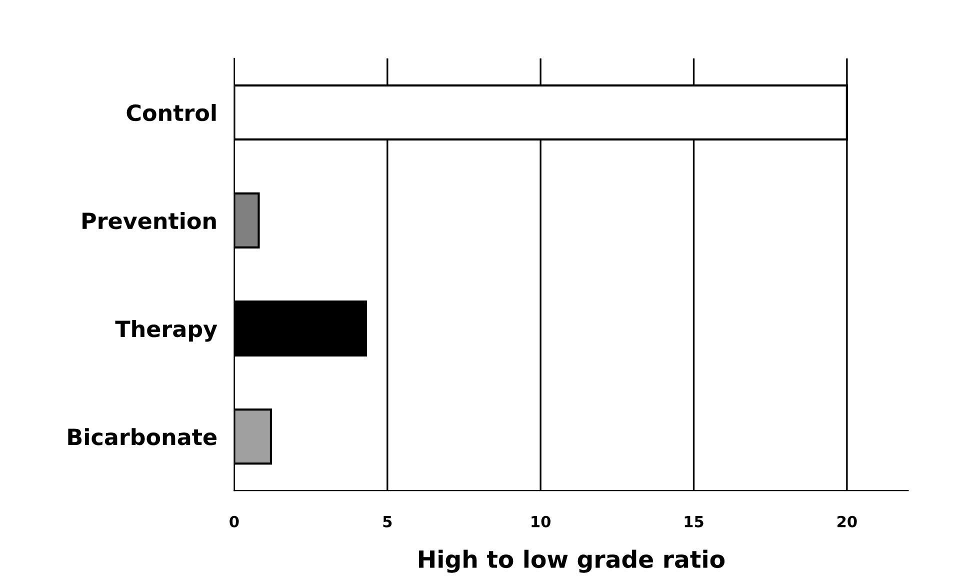 Image resolution: width=956 pixels, height=584 pixels. What do you see at coordinates (171, 113) in the screenshot?
I see `y-tick-label: Control` at bounding box center [171, 113].